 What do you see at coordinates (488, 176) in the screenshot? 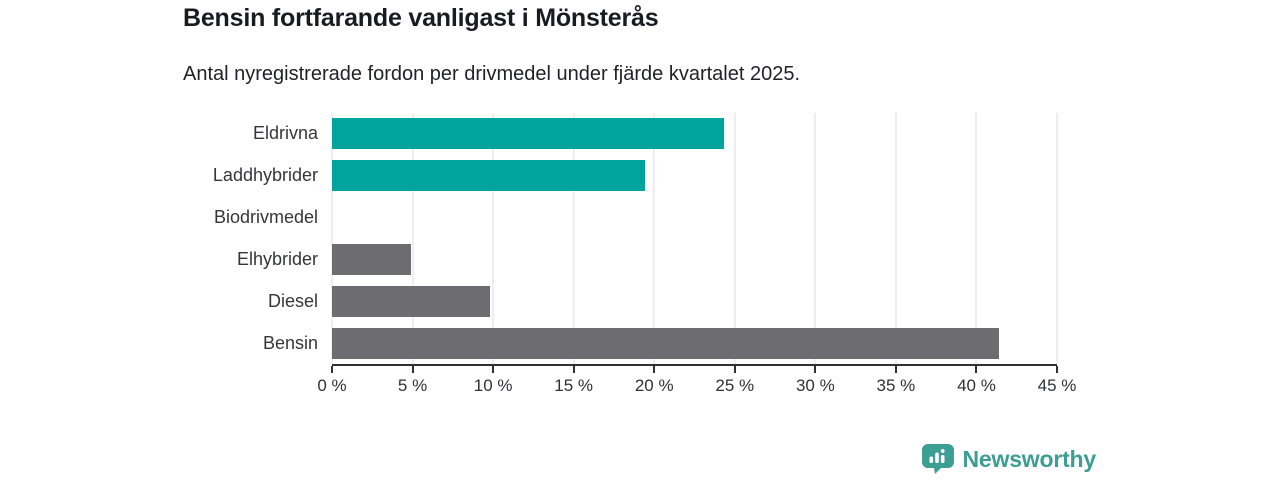
I see `bar-laddhybrider` at bounding box center [488, 176].